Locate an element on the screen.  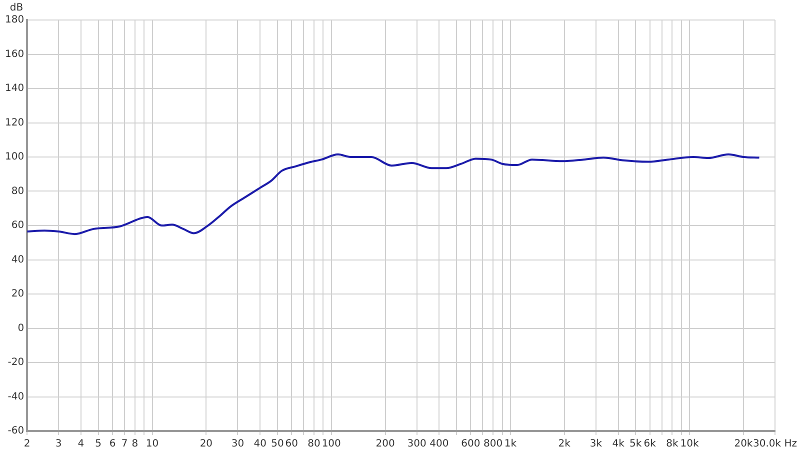
x-tick-label: 800 is located at coordinates (493, 444).